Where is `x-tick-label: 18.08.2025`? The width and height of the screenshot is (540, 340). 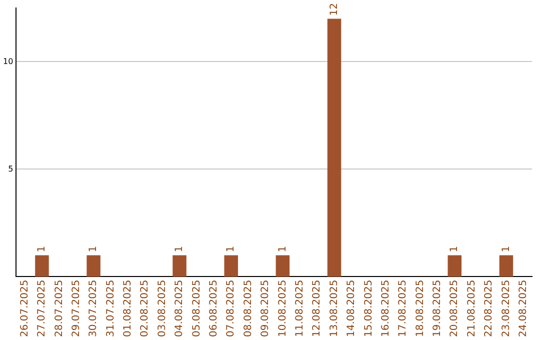 x-tick-label: 18.08.2025 is located at coordinates (420, 309).